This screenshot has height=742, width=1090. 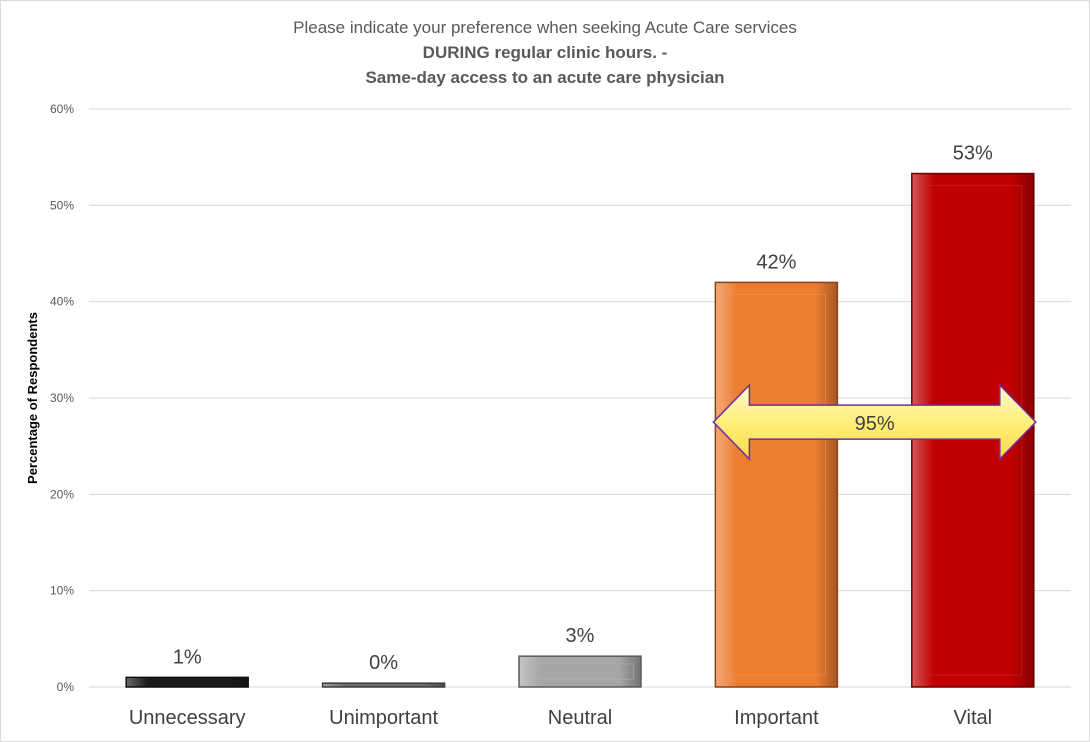 I want to click on bar-unimportant, so click(x=383, y=685).